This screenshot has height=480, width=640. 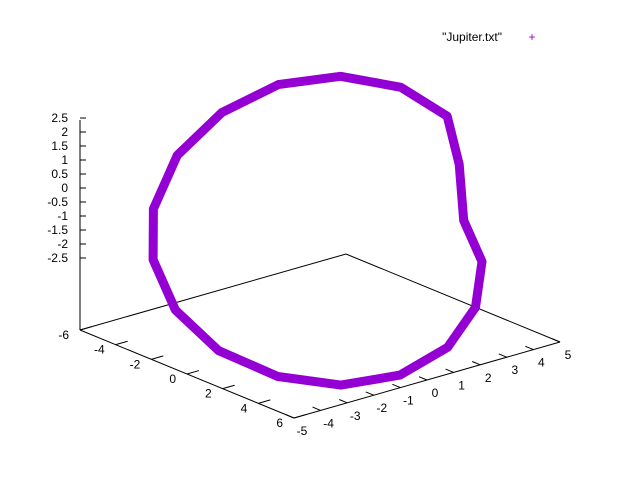 What do you see at coordinates (302, 431) in the screenshot?
I see `x-tick-label: -5` at bounding box center [302, 431].